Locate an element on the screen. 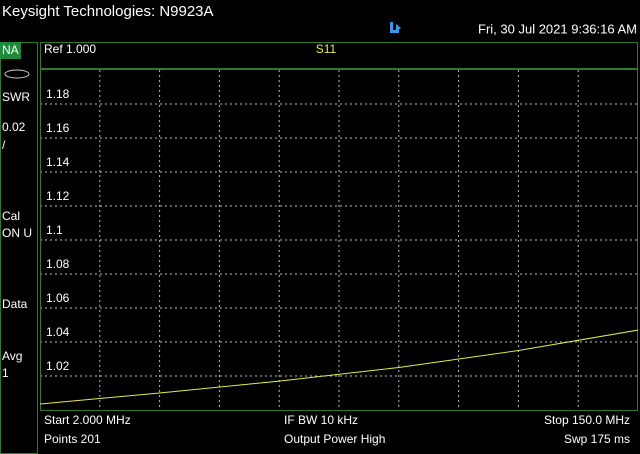 The height and width of the screenshot is (454, 640). ref-level: Ref 1.000 is located at coordinates (70, 49).